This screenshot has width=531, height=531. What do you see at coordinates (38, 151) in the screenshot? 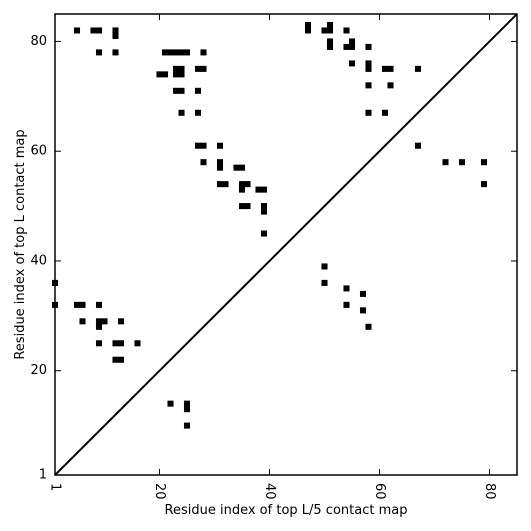
I see `y-tick-label: 60` at bounding box center [38, 151].